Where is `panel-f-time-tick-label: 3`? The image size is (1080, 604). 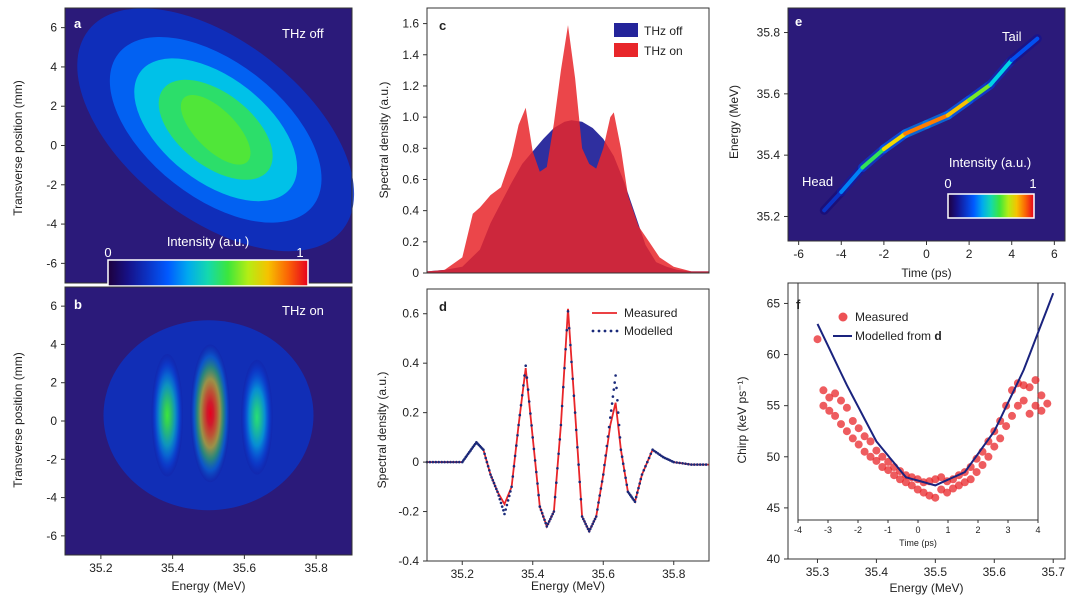 panel-f-time-tick-label: 3 is located at coordinates (1007, 530).